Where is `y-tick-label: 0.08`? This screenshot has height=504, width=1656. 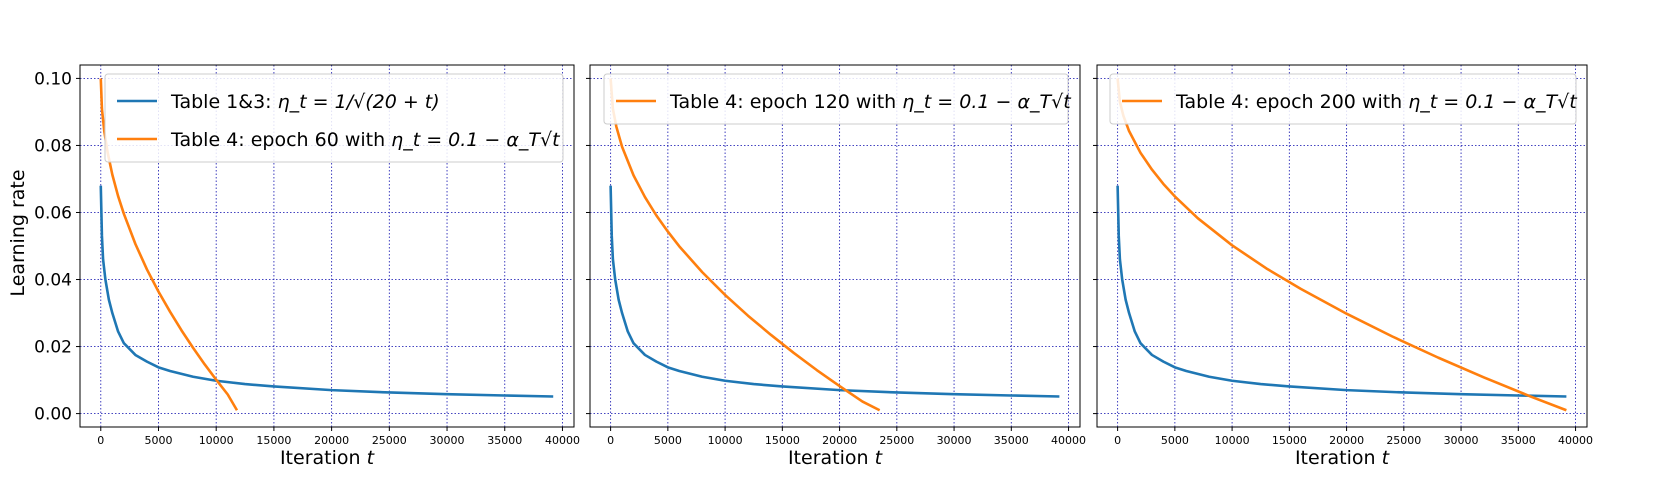 y-tick-label: 0.08 is located at coordinates (53, 146).